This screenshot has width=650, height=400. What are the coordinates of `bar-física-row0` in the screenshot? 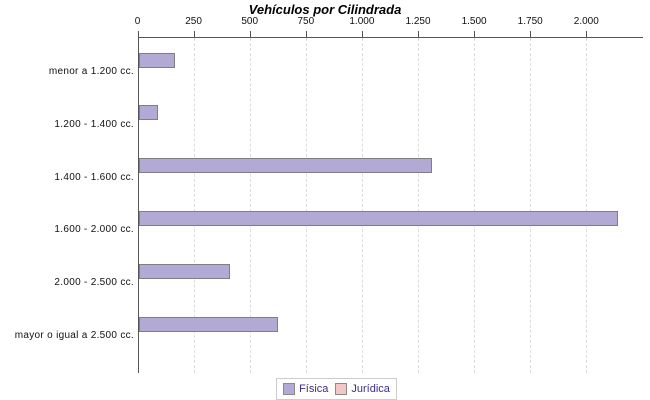 It's located at (156, 60).